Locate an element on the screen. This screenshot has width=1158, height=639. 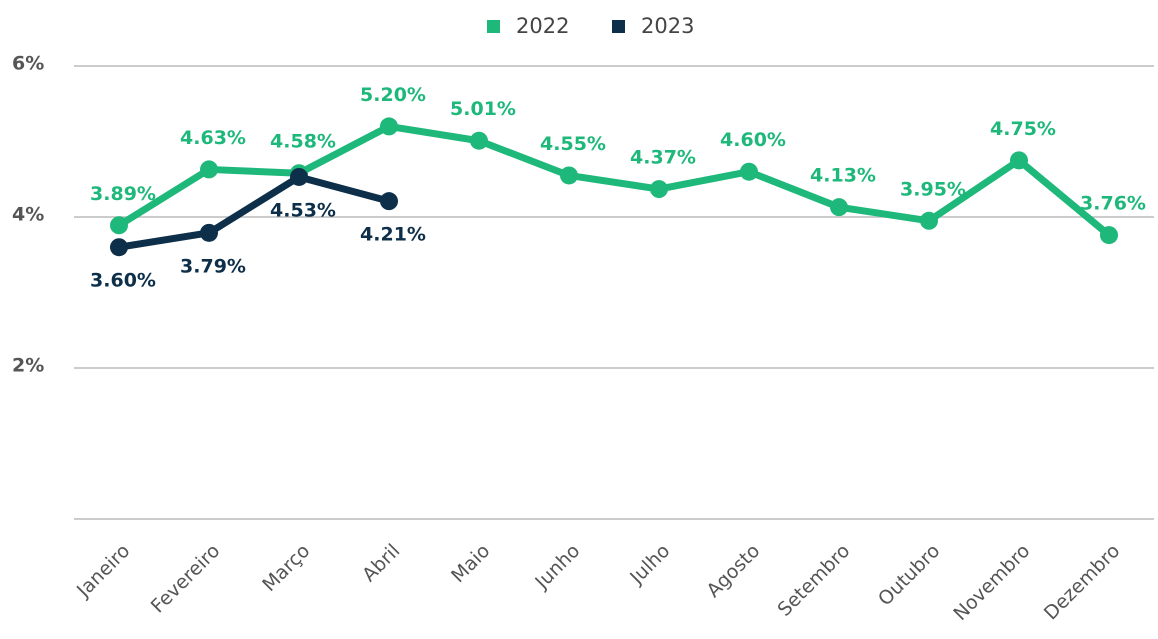
x-tick-label: Março is located at coordinates (286, 568).